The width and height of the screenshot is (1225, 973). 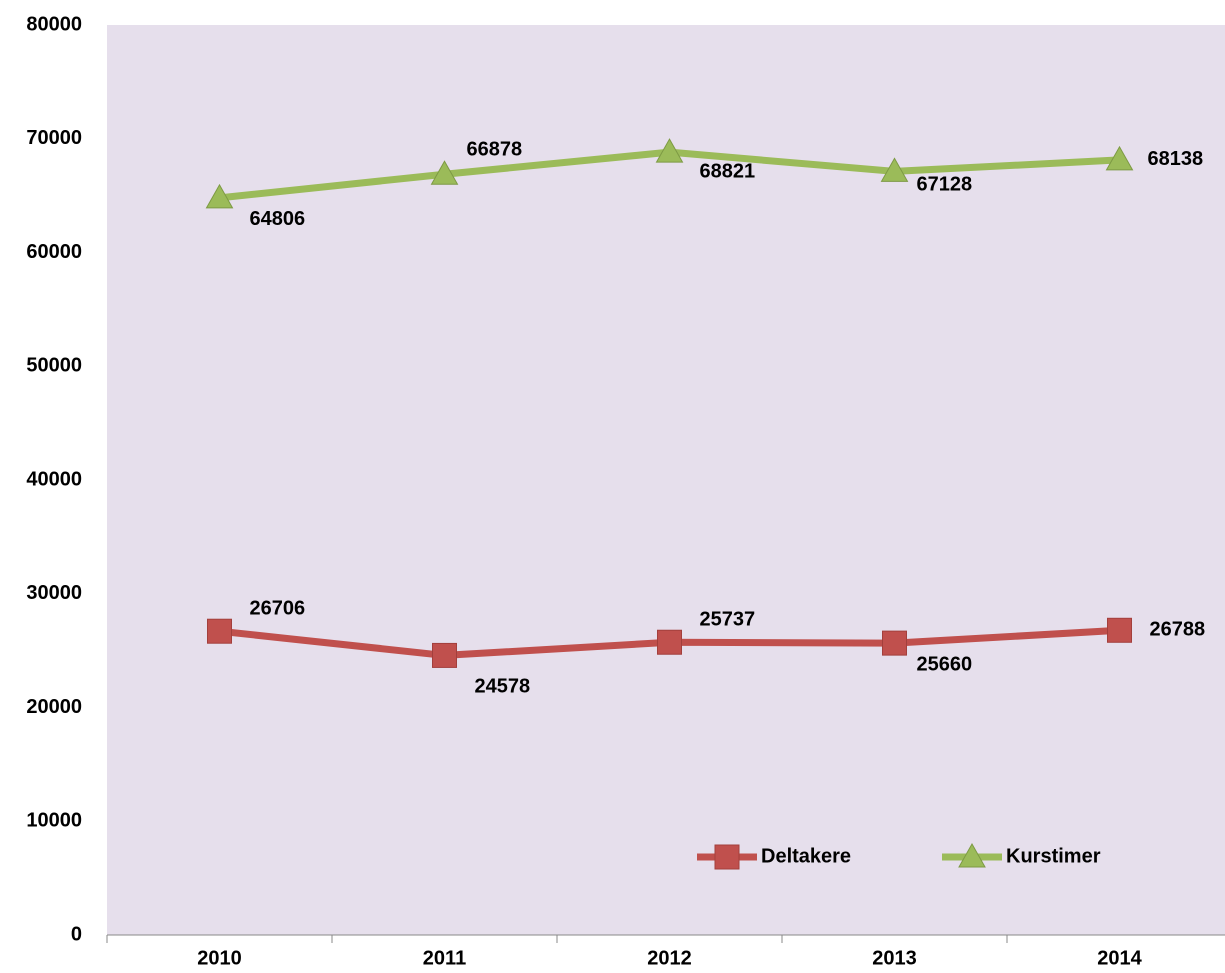 What do you see at coordinates (1178, 630) in the screenshot?
I see `data-label: 26788` at bounding box center [1178, 630].